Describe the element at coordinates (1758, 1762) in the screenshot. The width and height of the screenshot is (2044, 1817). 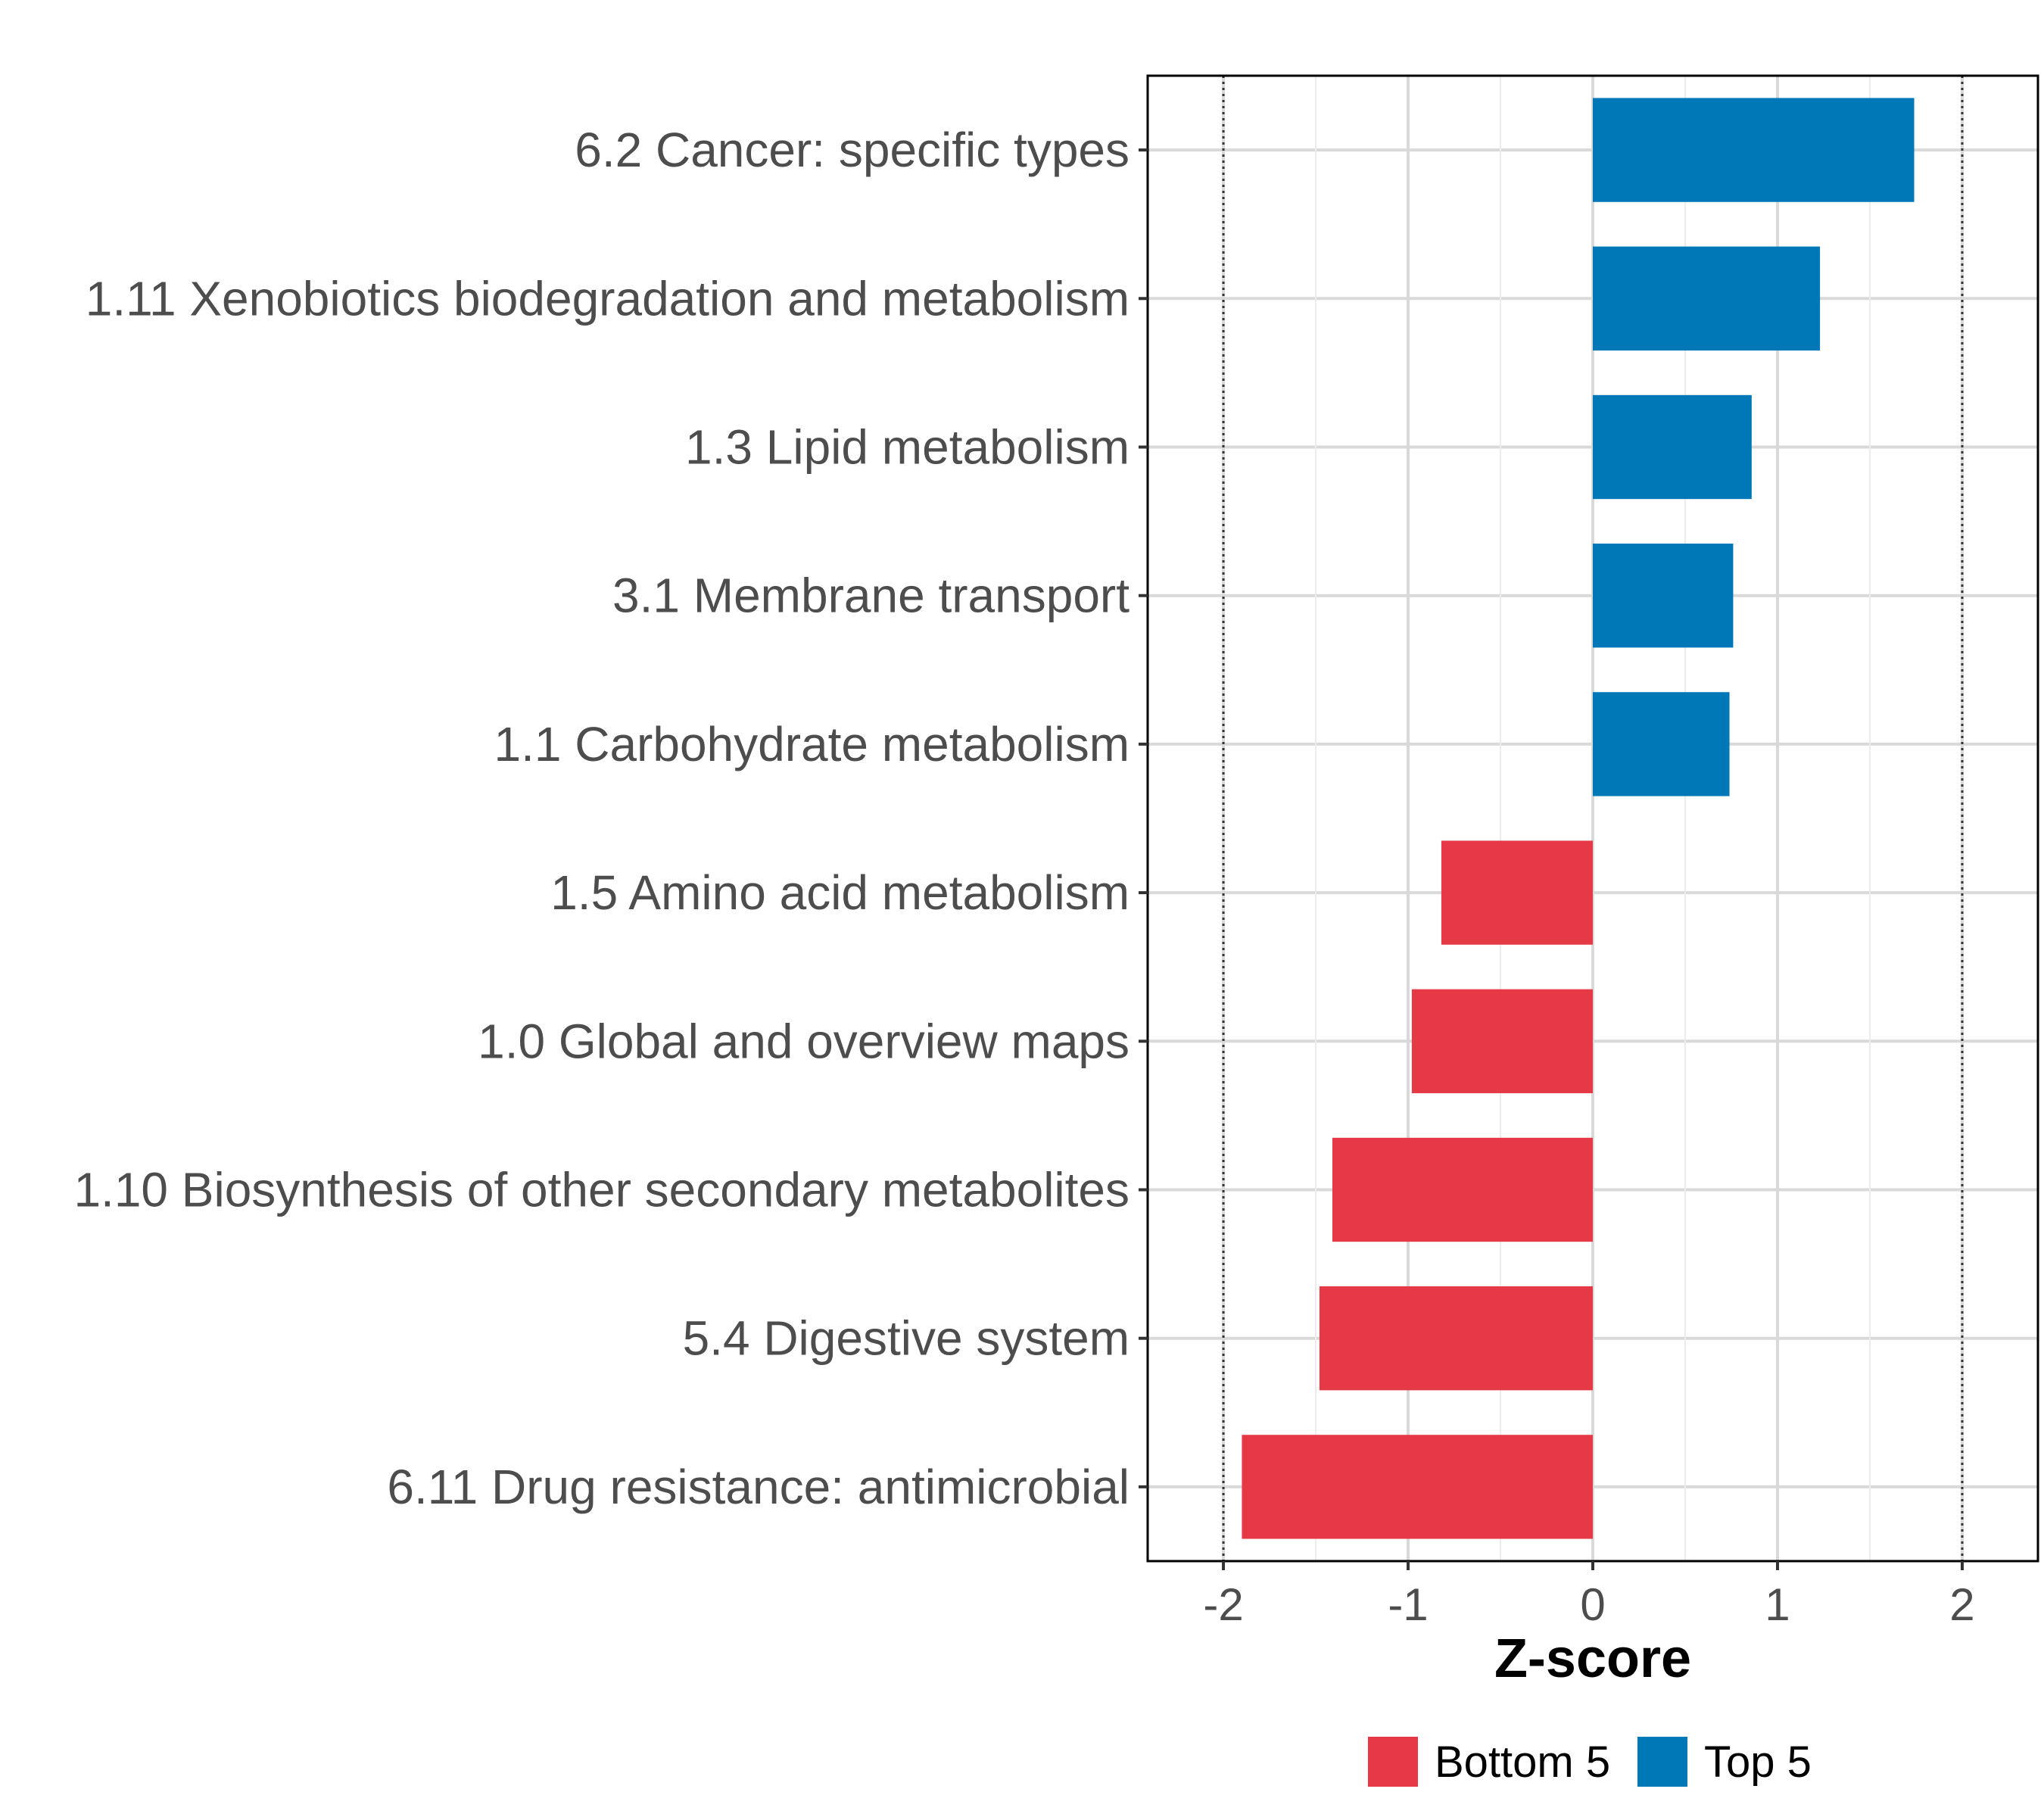
I see `legend-label: Top 5` at that location.